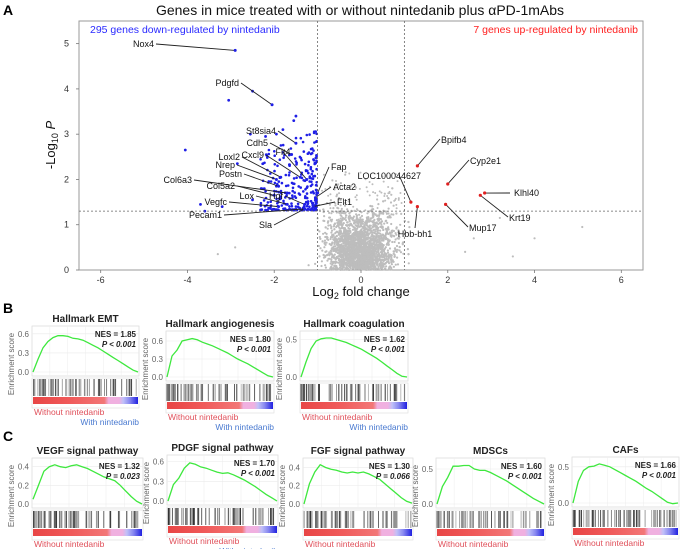 Image resolution: width=685 pixels, height=549 pixels. I want to click on y-tick-label: 0.5, so click(428, 469).